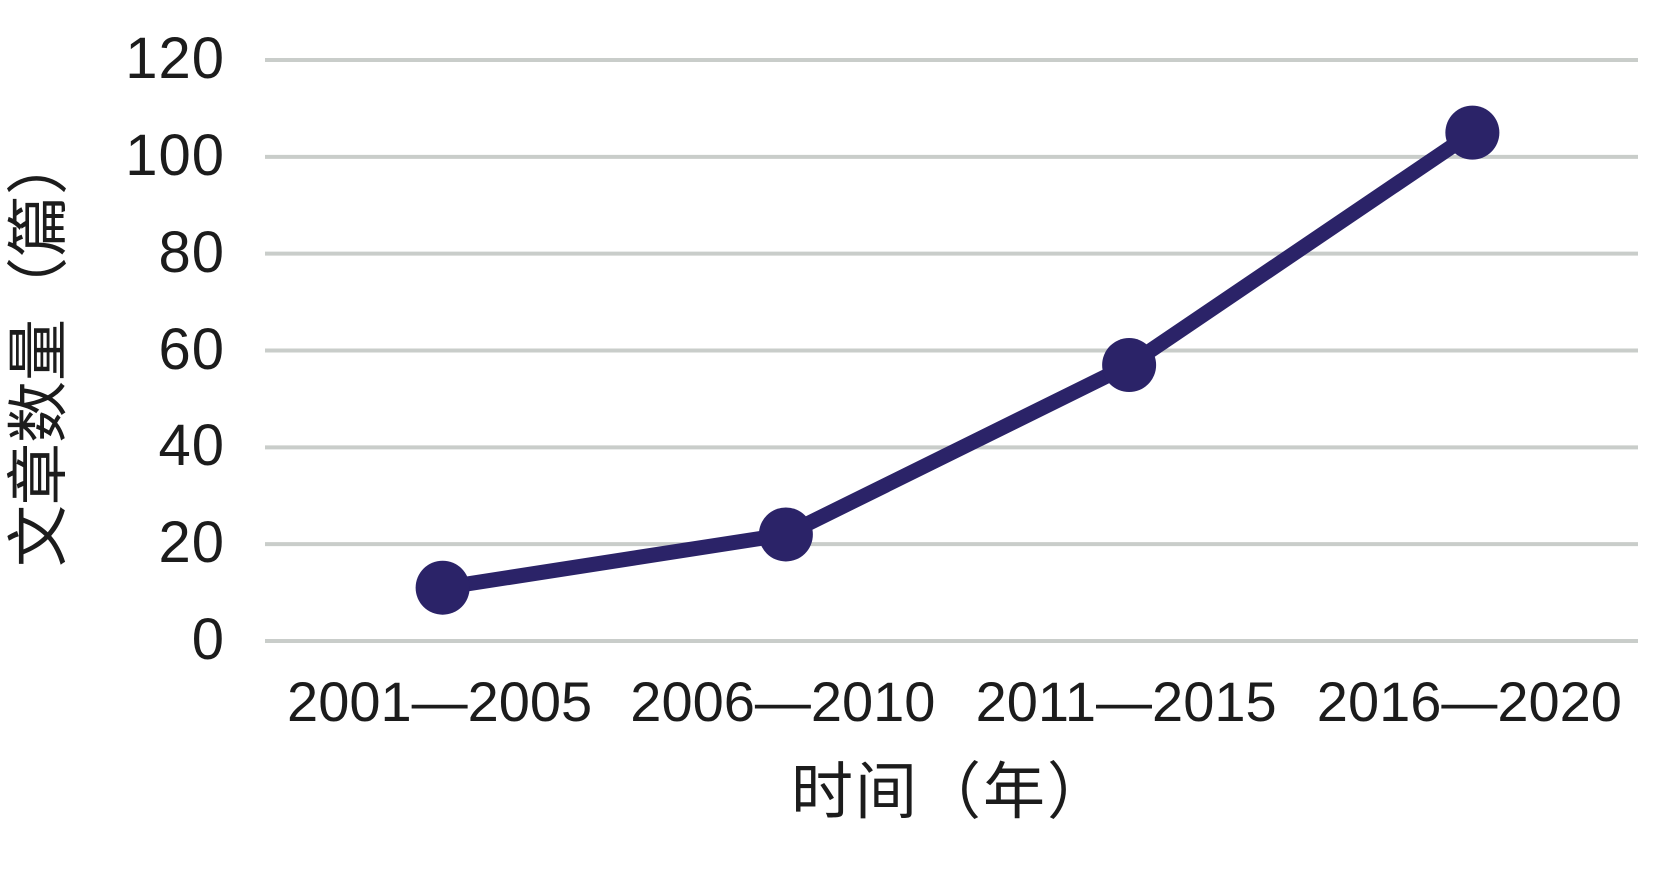 The width and height of the screenshot is (1660, 884). What do you see at coordinates (191, 446) in the screenshot?
I see `y-tick-label: 40` at bounding box center [191, 446].